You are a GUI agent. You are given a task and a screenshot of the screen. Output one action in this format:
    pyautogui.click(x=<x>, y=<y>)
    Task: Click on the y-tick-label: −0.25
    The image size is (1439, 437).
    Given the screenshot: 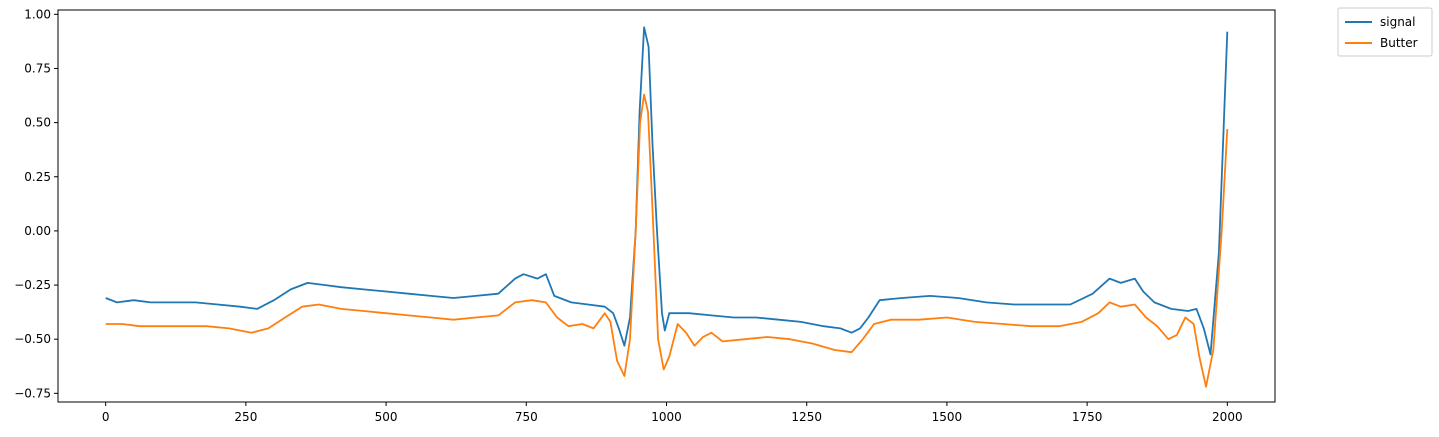 What is the action you would take?
    pyautogui.click(x=32, y=285)
    